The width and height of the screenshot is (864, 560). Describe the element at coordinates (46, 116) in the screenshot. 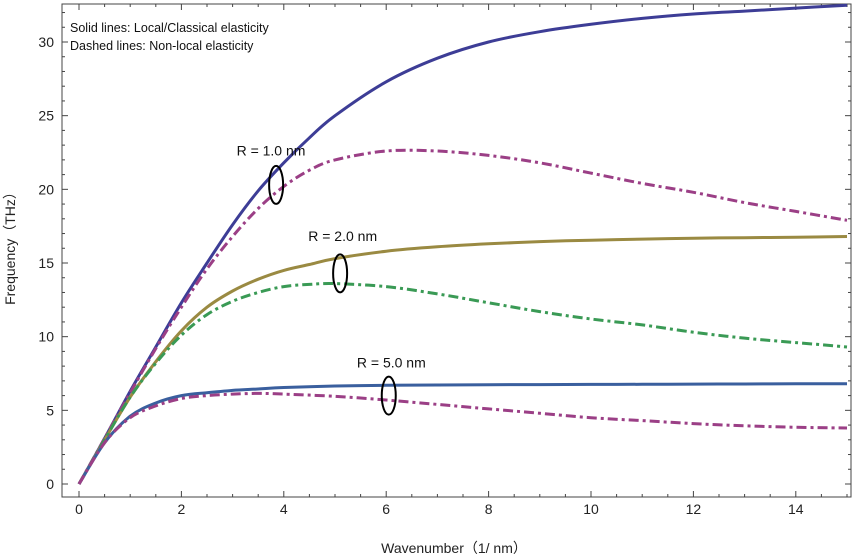

I see `y-tick-label: 25` at that location.